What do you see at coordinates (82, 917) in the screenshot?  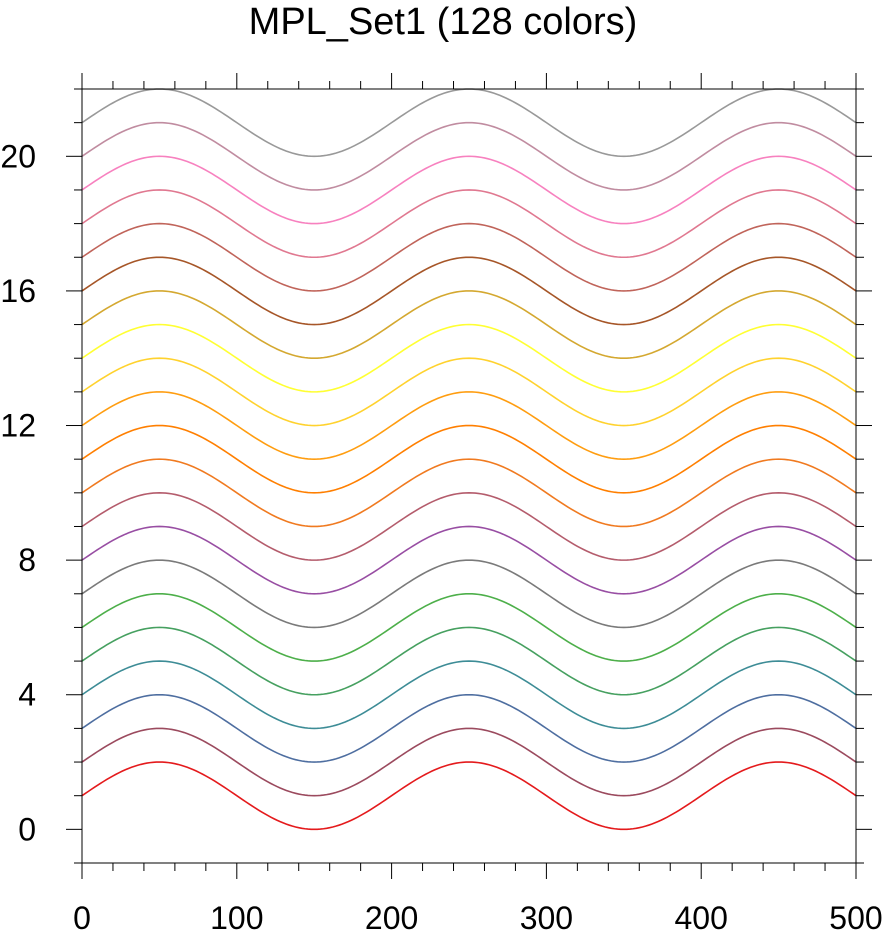 I see `x-tick-label: 0` at bounding box center [82, 917].